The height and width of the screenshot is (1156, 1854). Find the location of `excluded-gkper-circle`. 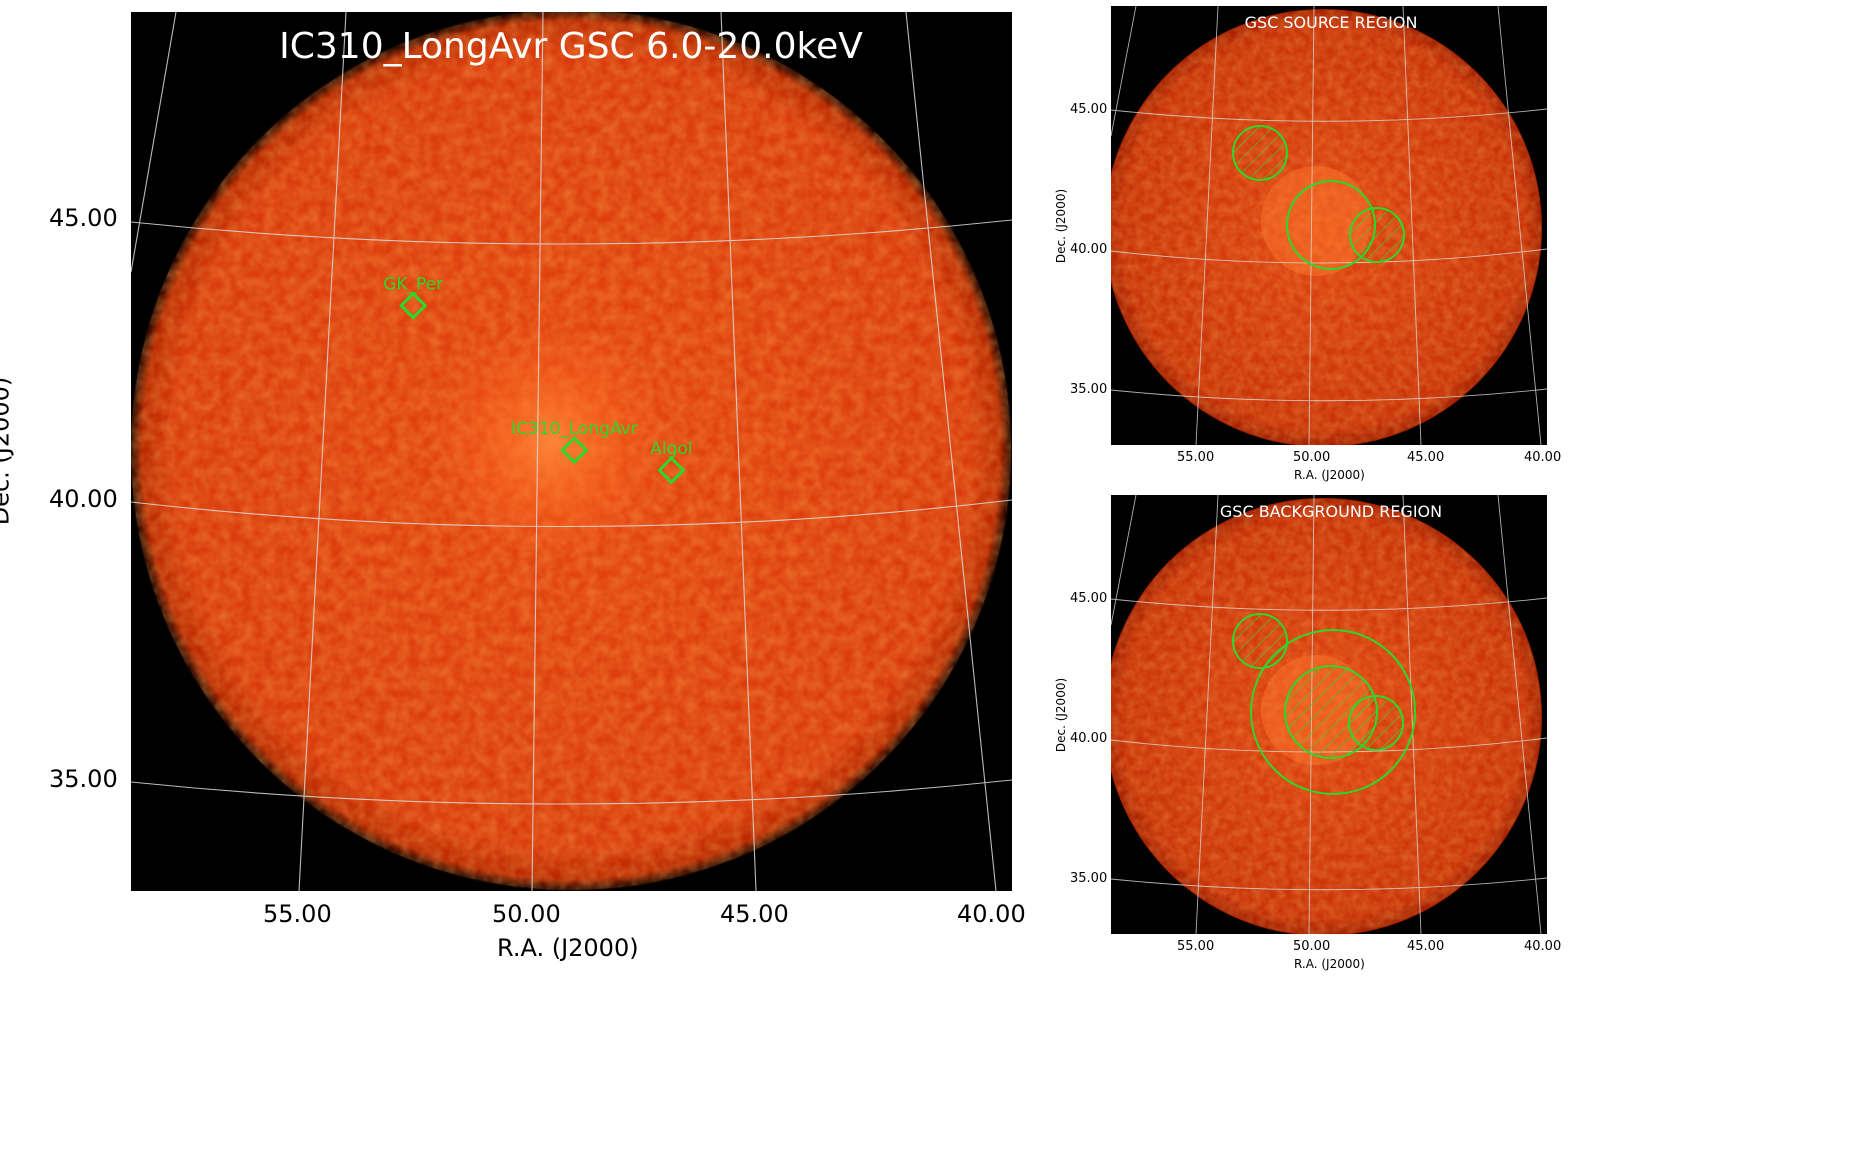

excluded-gkper-circle is located at coordinates (1260, 153).